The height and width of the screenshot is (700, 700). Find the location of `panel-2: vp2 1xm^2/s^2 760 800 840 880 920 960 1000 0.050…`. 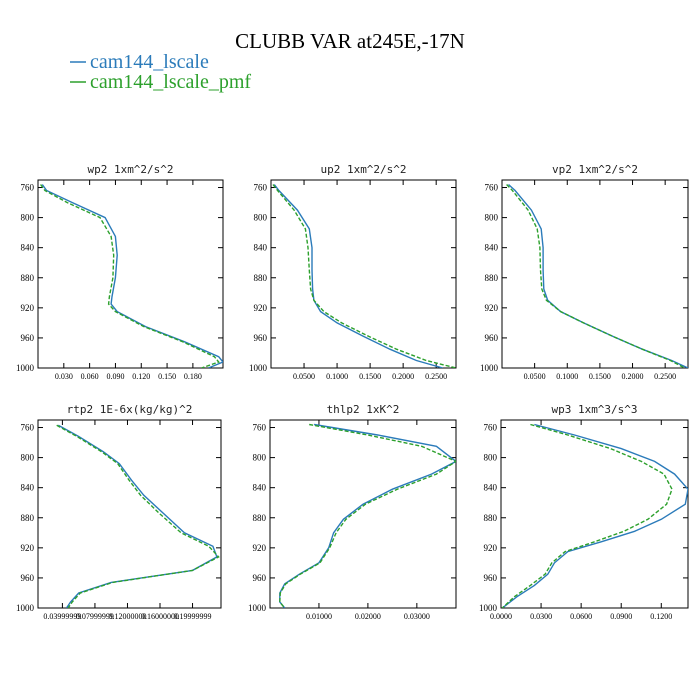

panel-2: vp2 1xm^2/s^2 760 800 840 880 920 960 1000 0.050… is located at coordinates (584, 272).